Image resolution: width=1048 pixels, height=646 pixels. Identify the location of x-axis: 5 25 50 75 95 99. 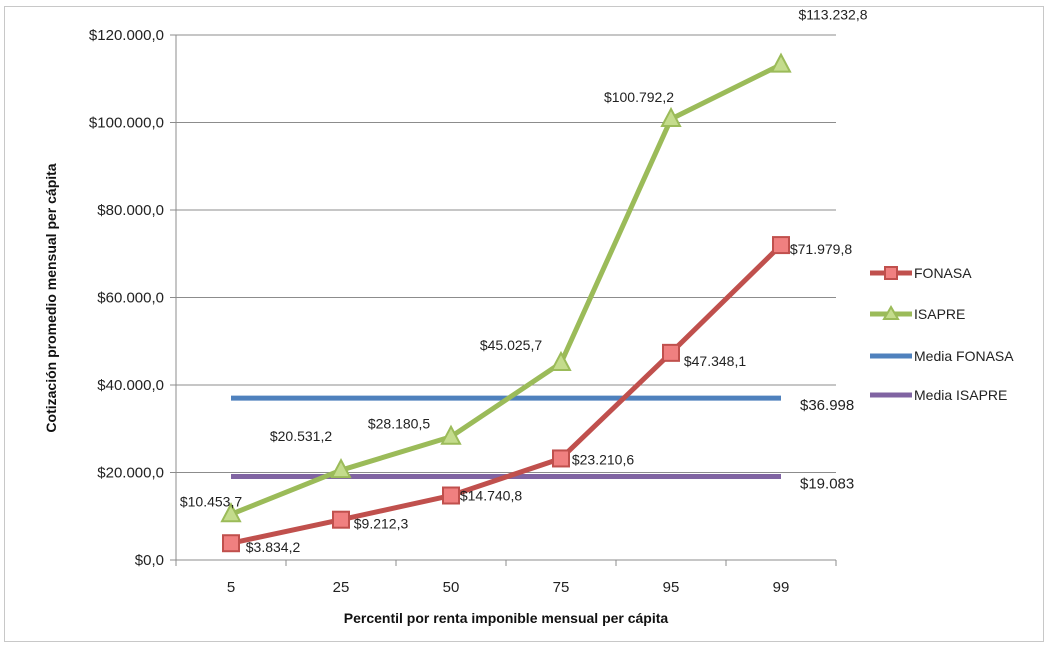
(506, 577).